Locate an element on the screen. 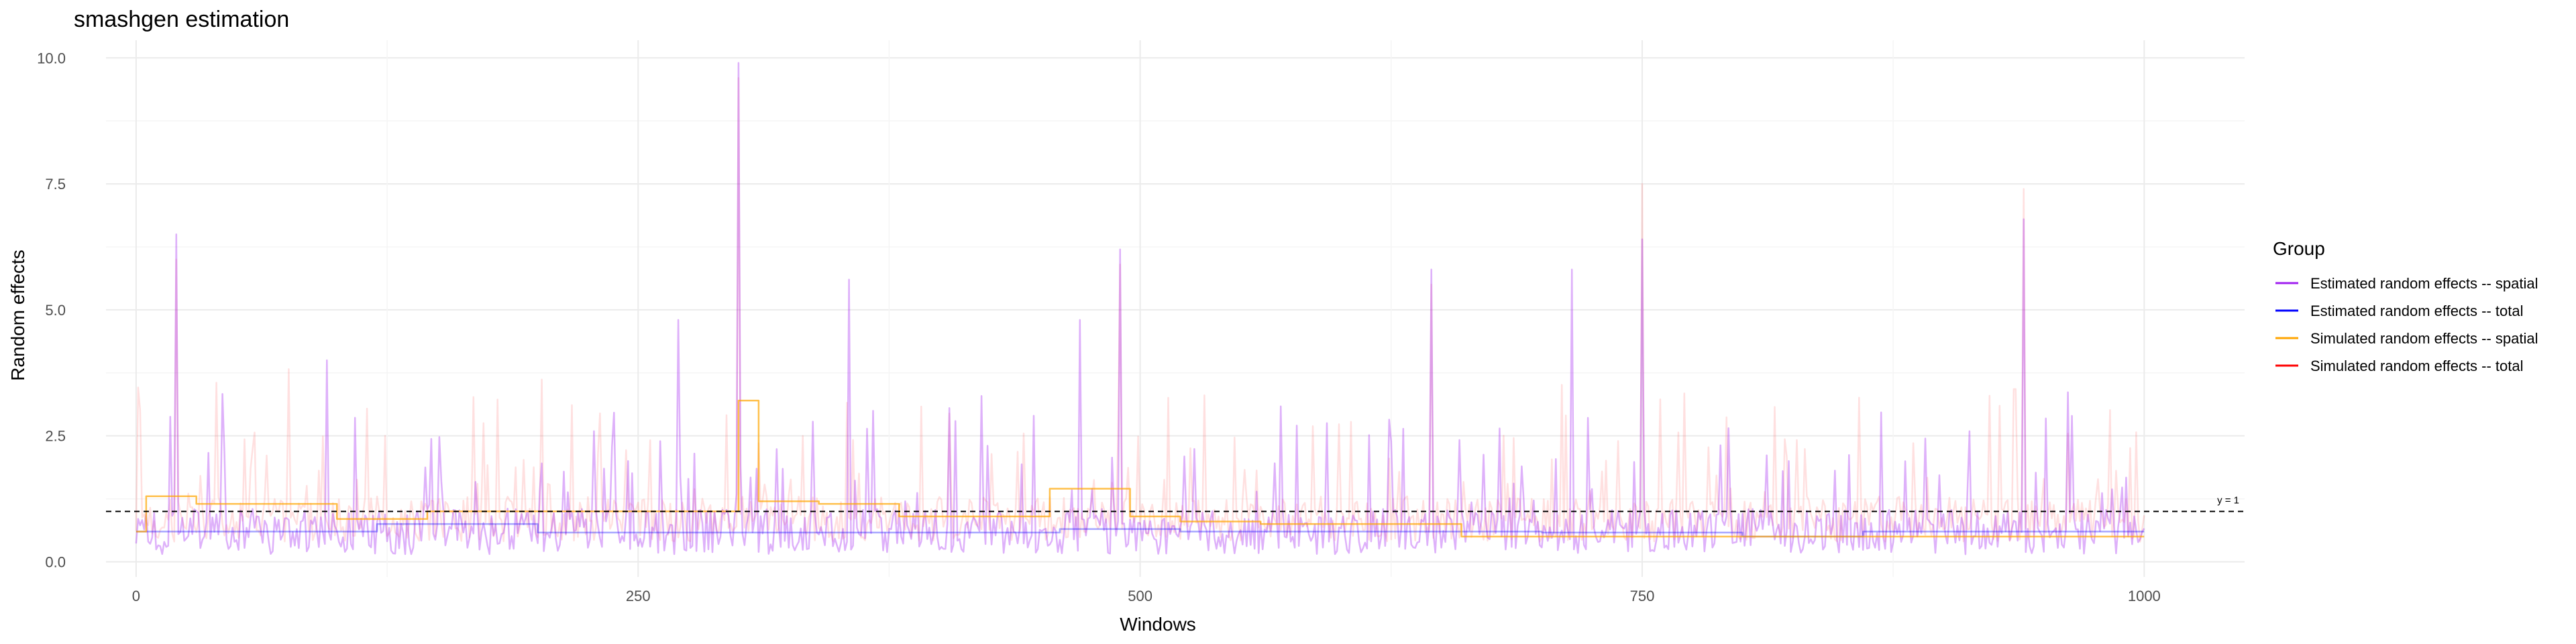 This screenshot has height=644, width=2576. x-axis-title: Windows is located at coordinates (1158, 624).